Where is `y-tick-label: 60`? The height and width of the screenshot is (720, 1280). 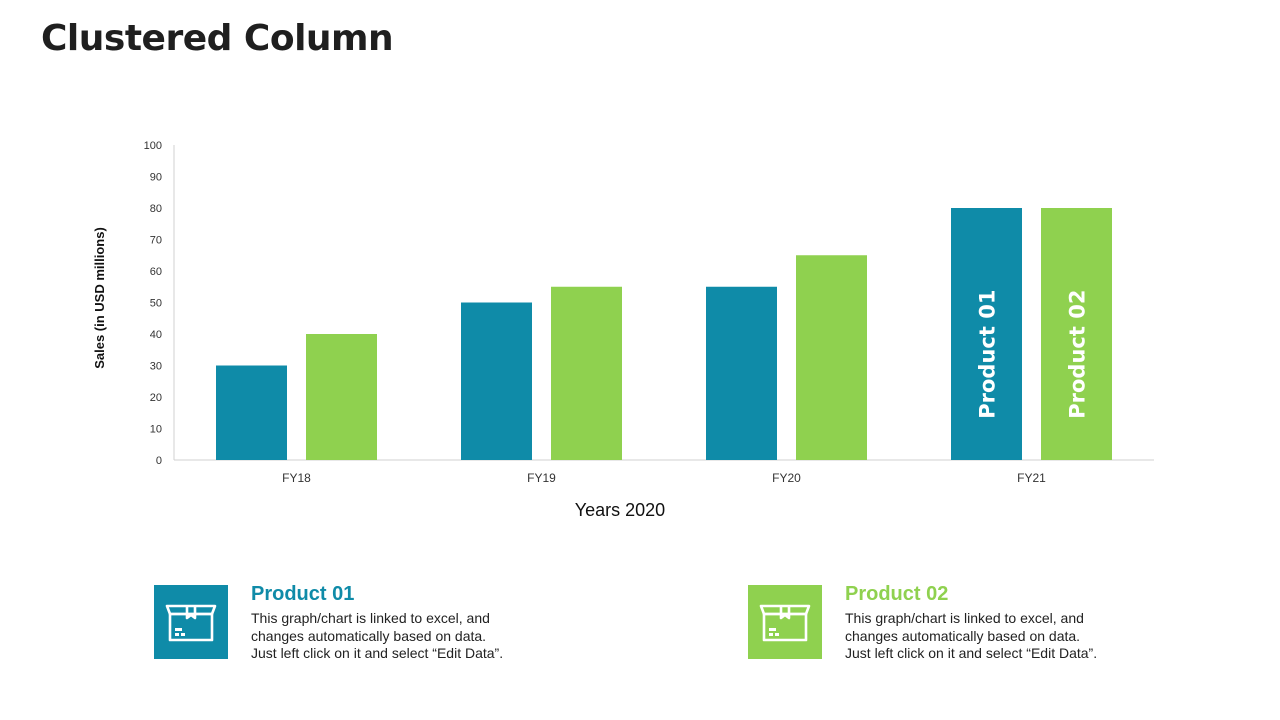 y-tick-label: 60 is located at coordinates (156, 272).